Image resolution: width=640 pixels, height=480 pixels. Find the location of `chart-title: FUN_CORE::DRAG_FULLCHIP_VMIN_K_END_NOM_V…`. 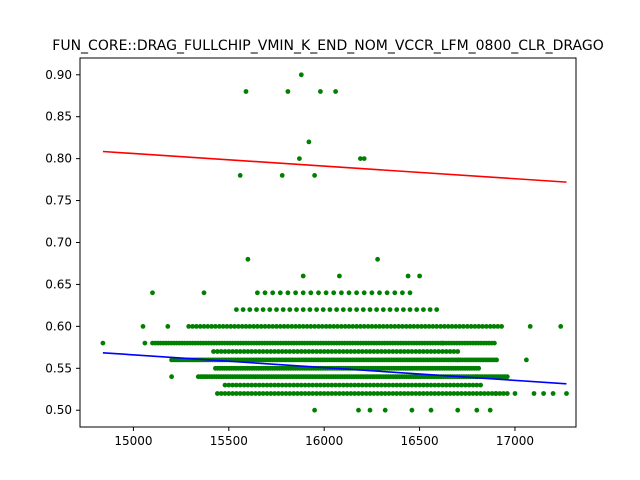

chart-title: FUN_CORE::DRAG_FULLCHIP_VMIN_K_END_NOM_V… is located at coordinates (327, 46).